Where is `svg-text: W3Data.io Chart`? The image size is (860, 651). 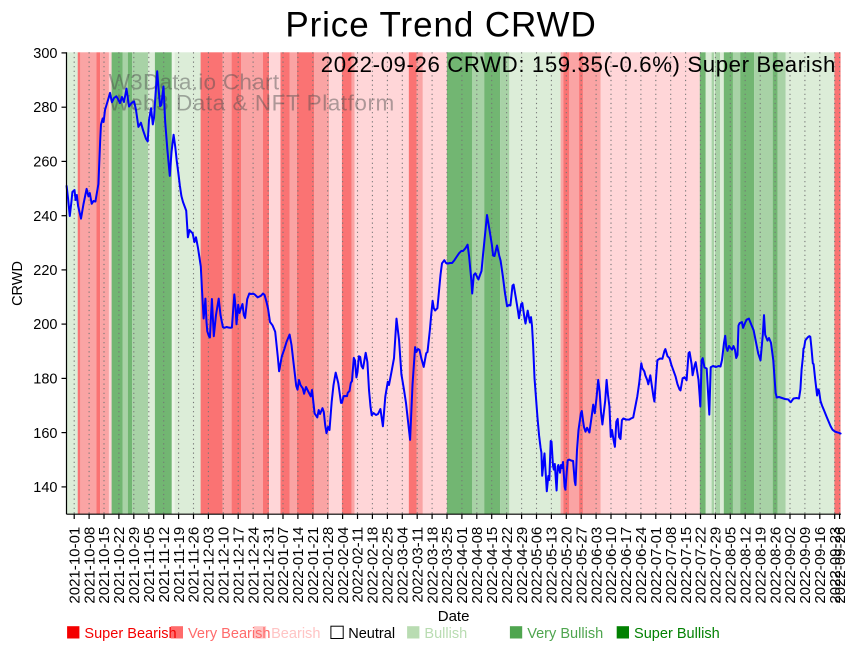 svg-text: W3Data.io Chart is located at coordinates (194, 82).